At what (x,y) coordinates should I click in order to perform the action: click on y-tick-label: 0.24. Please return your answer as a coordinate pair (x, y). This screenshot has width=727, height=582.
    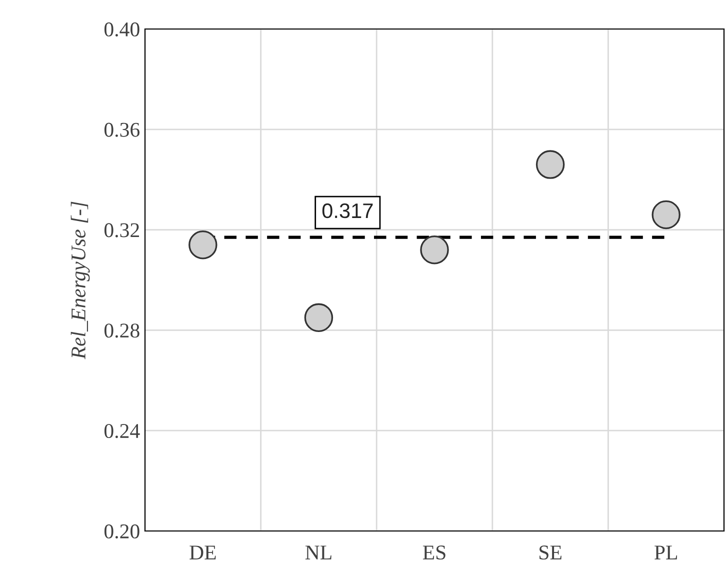
    Looking at the image, I should click on (122, 431).